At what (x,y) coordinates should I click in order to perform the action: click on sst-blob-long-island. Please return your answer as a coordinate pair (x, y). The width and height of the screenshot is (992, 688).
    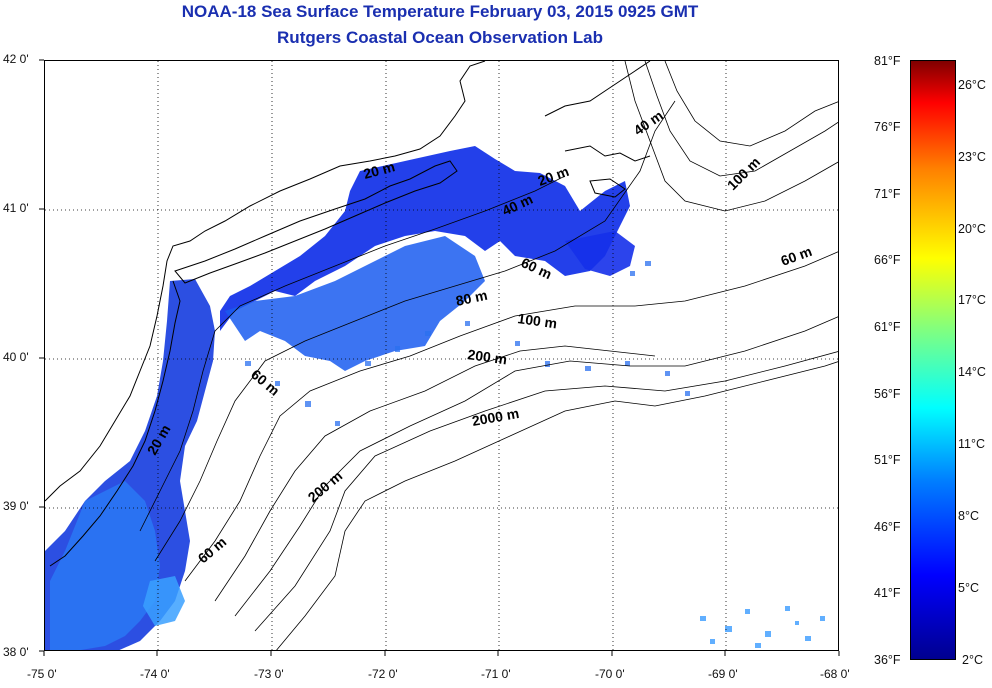
    Looking at the image, I should click on (425, 238).